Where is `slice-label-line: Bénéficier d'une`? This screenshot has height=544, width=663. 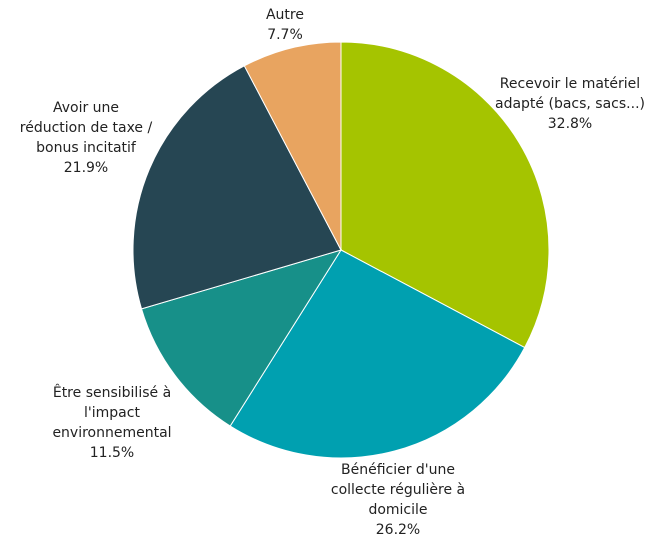 slice-label-line: Bénéficier d'une is located at coordinates (398, 470).